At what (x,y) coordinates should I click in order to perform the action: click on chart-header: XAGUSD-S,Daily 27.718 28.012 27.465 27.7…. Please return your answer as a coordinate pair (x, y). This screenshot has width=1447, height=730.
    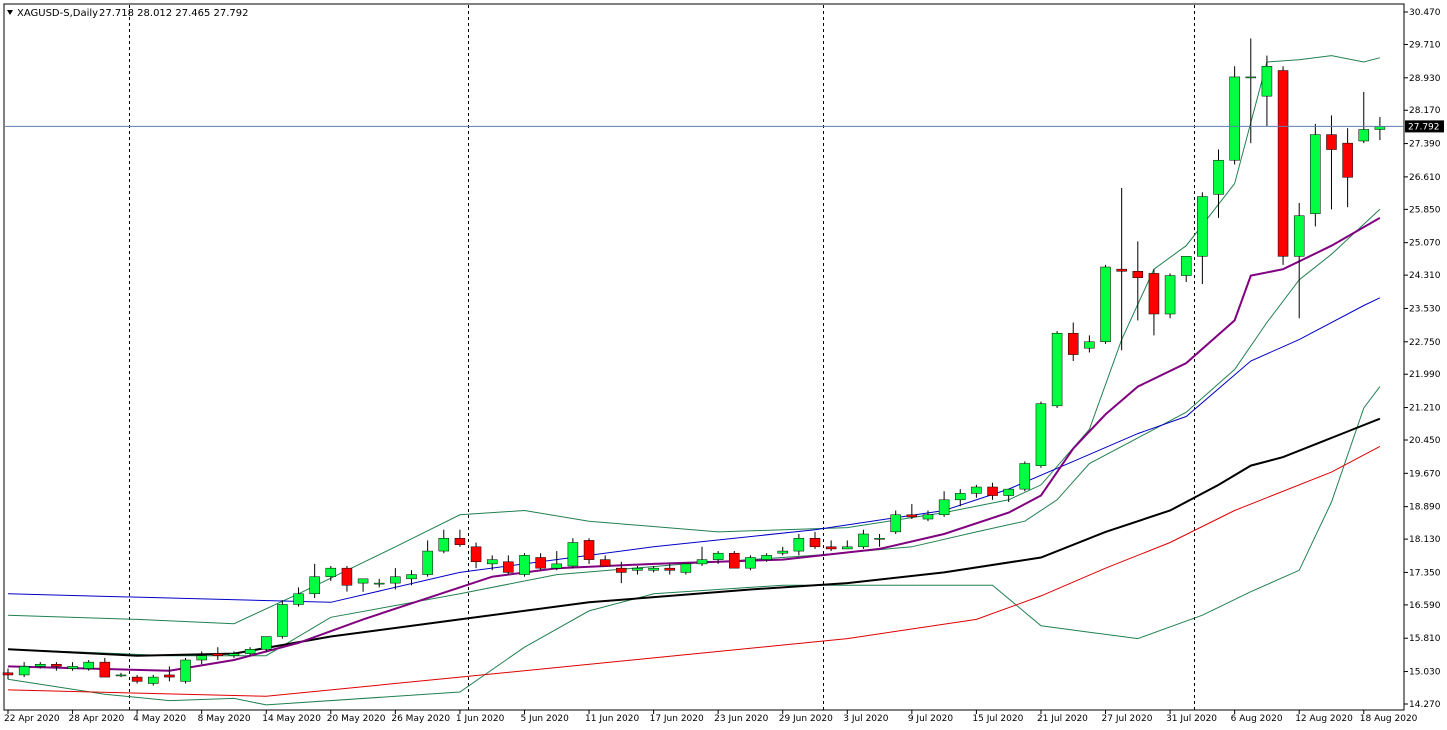
    Looking at the image, I should click on (128, 13).